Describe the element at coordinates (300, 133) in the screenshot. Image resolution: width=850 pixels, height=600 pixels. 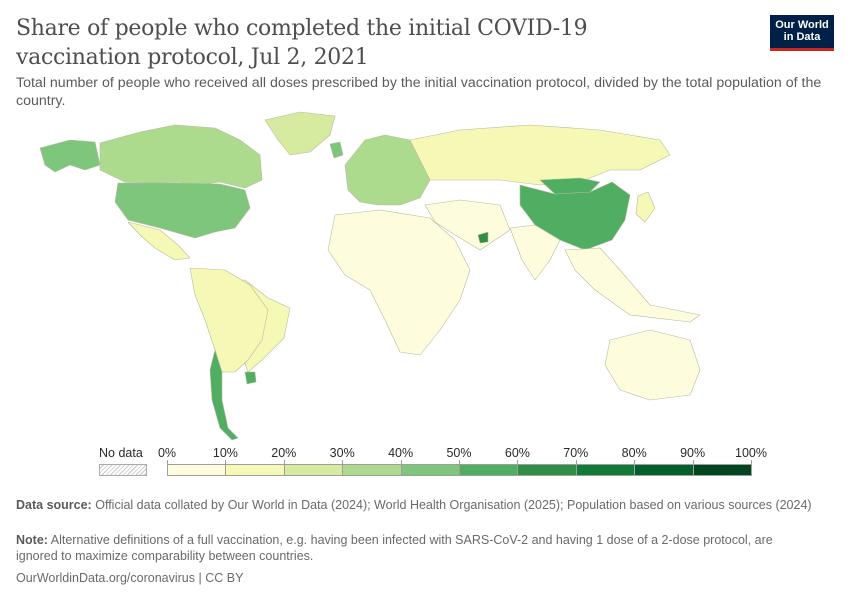
I see `region-greenland` at that location.